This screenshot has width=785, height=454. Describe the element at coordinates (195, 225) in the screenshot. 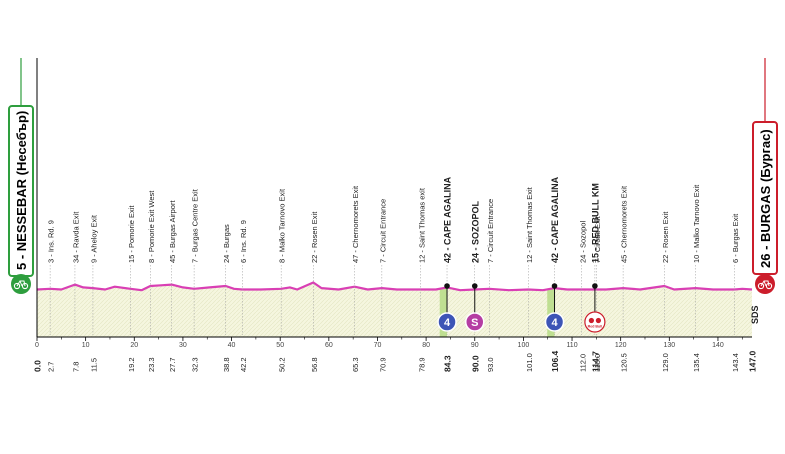

I see `waypoint-label: 7 - Burgas Centre Exit` at that location.